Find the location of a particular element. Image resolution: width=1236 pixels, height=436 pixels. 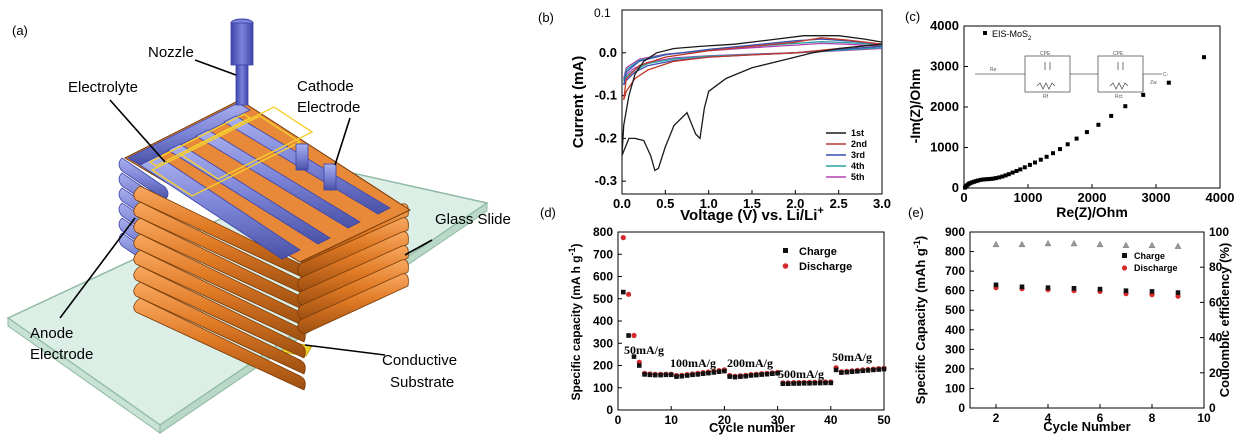

y-right-tick-label: 80 is located at coordinates (1216, 267).